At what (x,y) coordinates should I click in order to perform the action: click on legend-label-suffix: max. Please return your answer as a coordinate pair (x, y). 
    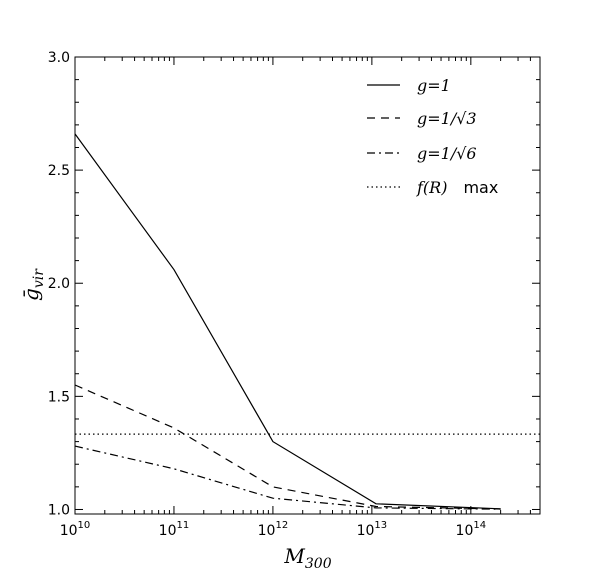
    Looking at the image, I should click on (480, 187).